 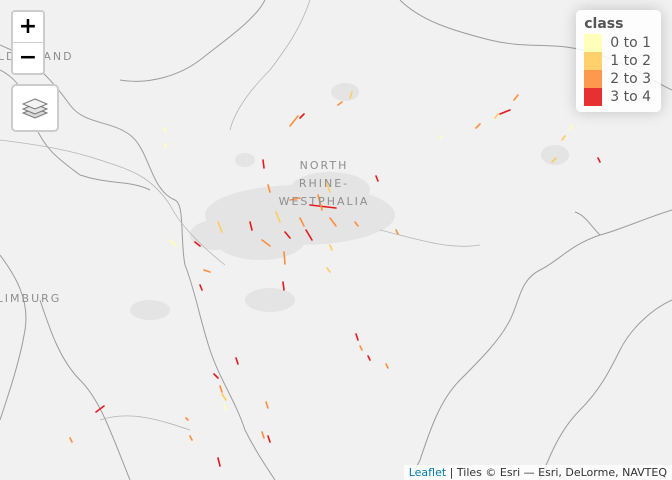 What do you see at coordinates (31, 298) in the screenshot?
I see `limburg-label: LIMBURG` at bounding box center [31, 298].